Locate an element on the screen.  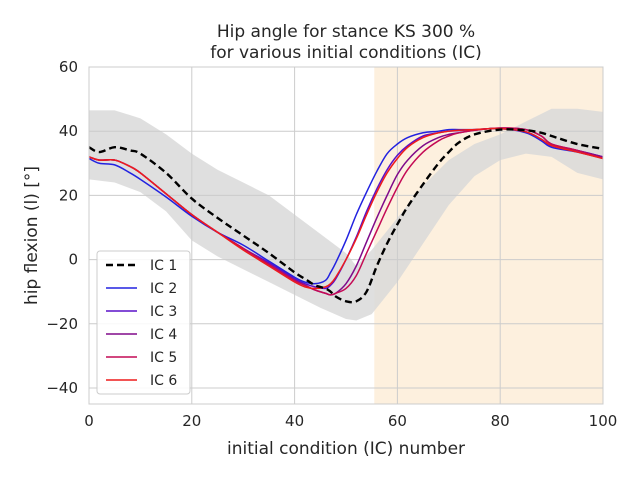
y-tick-label: 60 is located at coordinates (68, 67).